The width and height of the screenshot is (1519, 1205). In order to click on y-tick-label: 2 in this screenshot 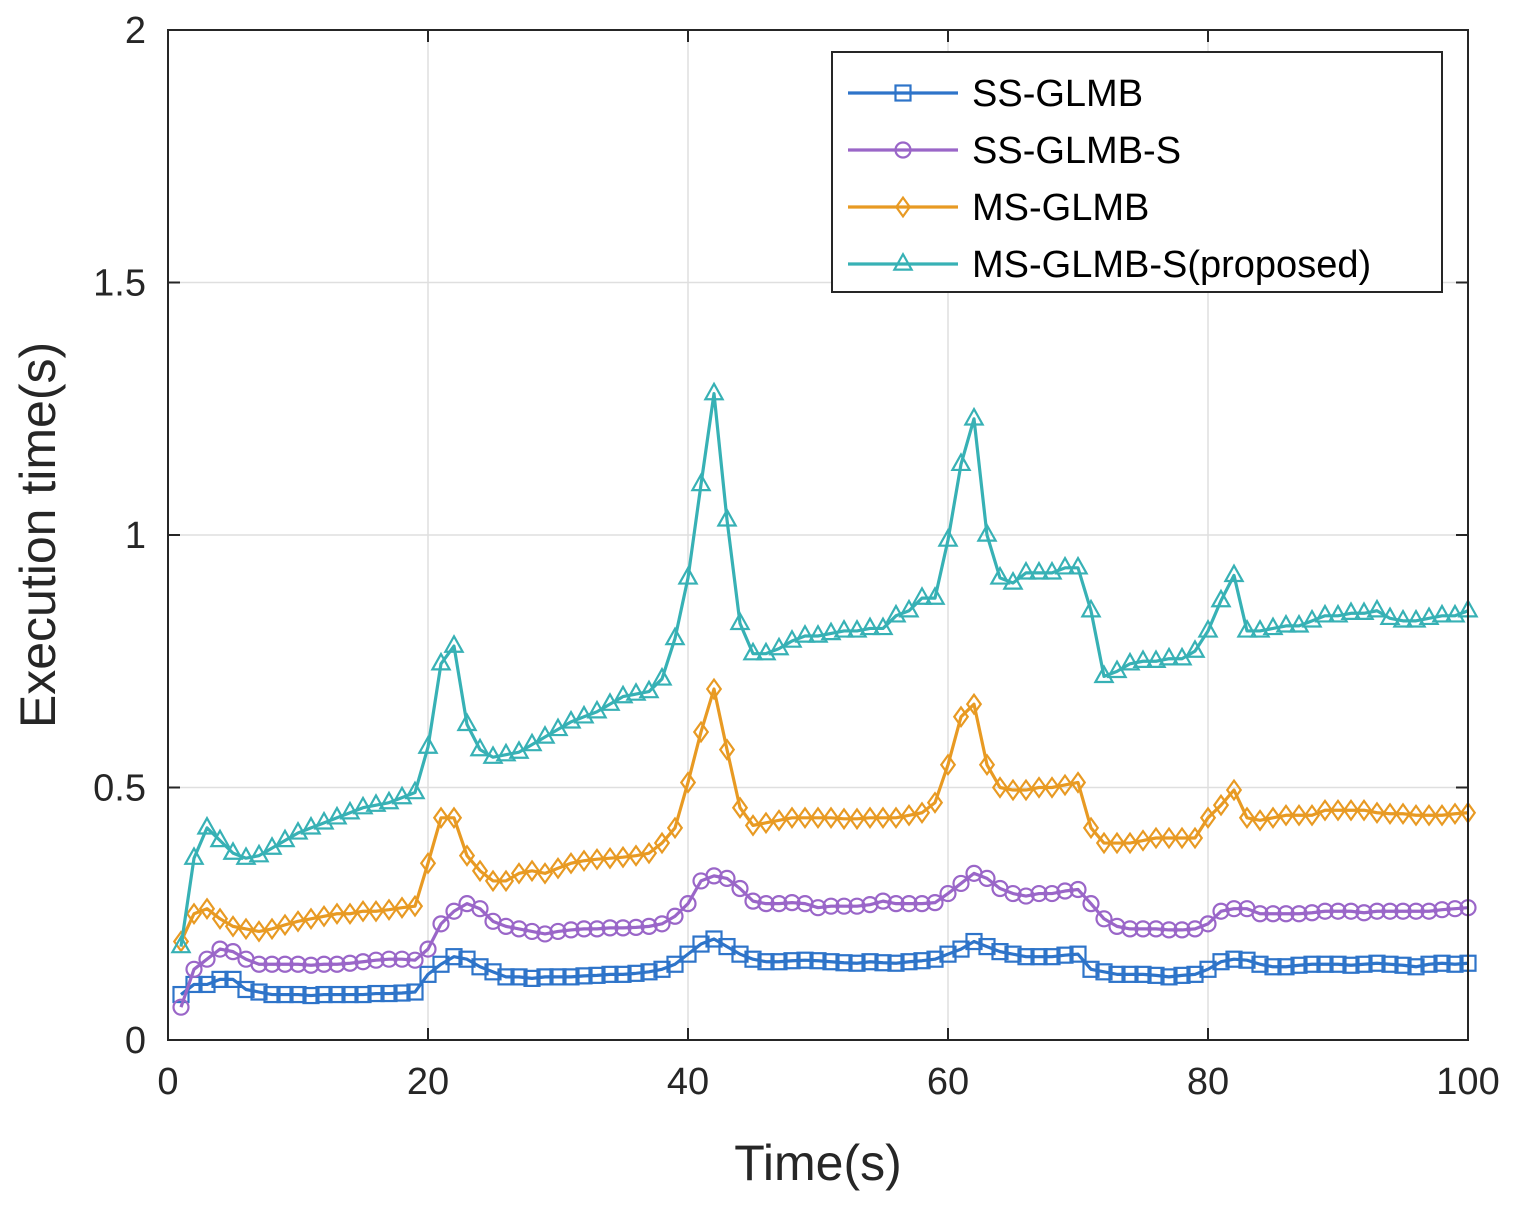, I will do `click(135, 31)`.